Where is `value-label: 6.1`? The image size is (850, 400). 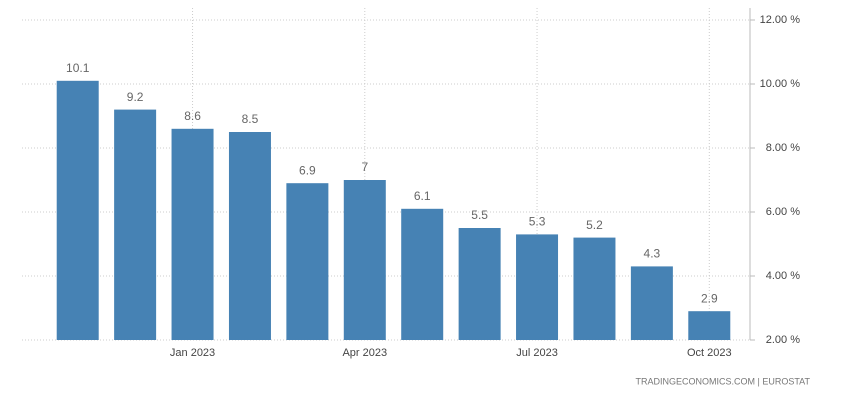 value-label: 6.1 is located at coordinates (422, 196).